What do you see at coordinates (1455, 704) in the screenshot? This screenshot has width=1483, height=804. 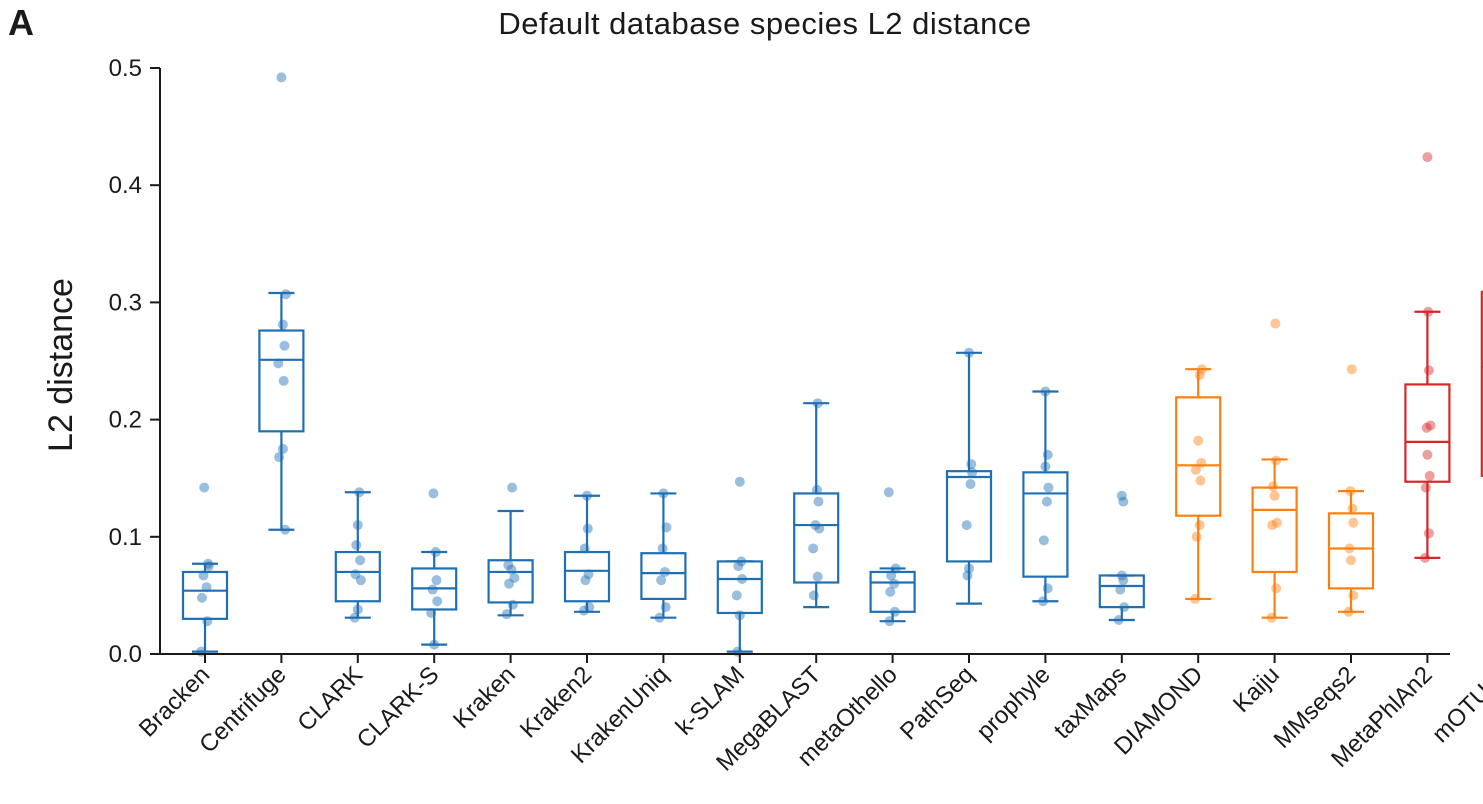 I see `x-tick-label: mOTUs2` at bounding box center [1455, 704].